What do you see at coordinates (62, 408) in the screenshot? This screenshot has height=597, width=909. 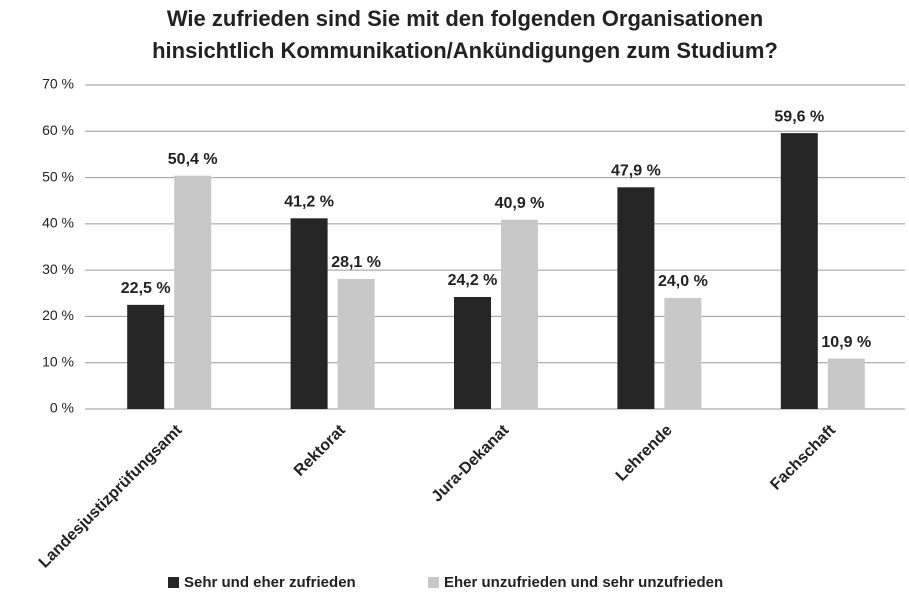 I see `y-tick-label: 0 %` at bounding box center [62, 408].